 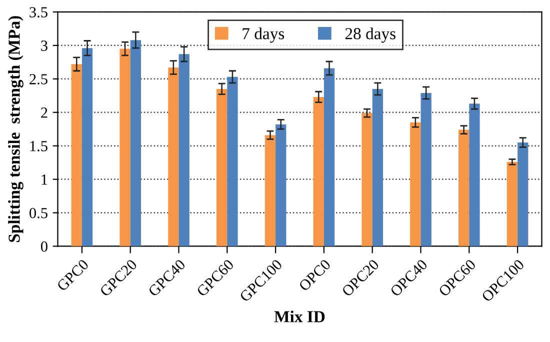 What do you see at coordinates (263, 35) in the screenshot?
I see `legend-label: 7 days` at bounding box center [263, 35].